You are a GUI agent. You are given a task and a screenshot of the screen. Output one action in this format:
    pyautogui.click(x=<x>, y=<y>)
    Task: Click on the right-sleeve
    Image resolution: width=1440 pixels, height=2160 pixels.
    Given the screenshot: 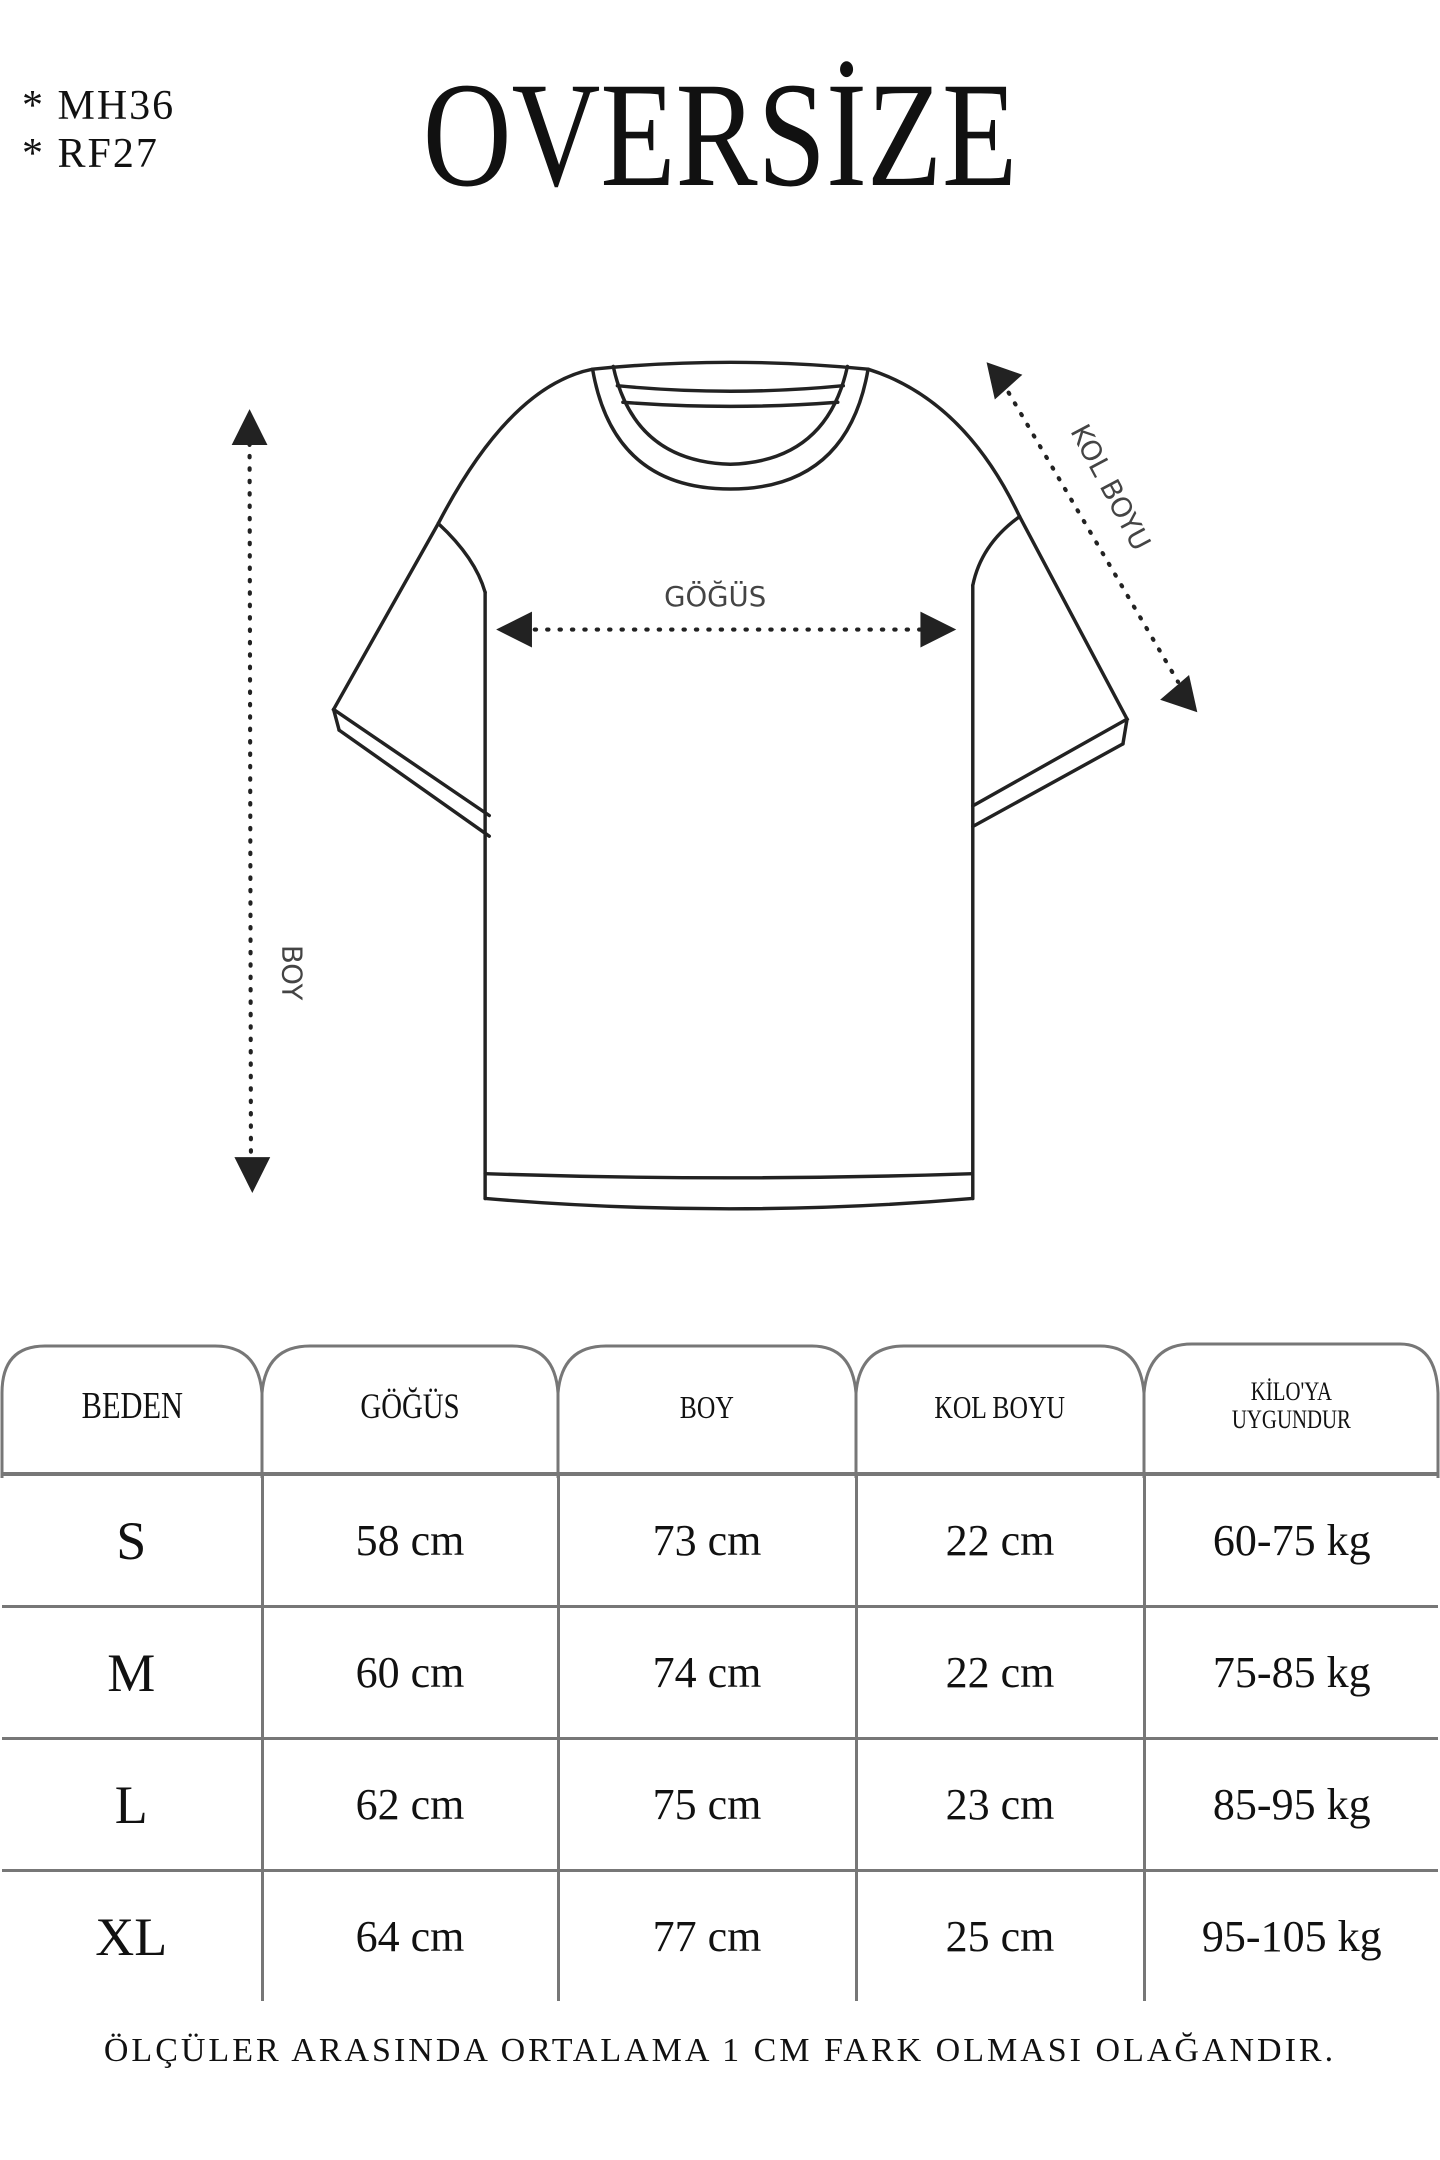 What is the action you would take?
    pyautogui.click(x=1050, y=661)
    